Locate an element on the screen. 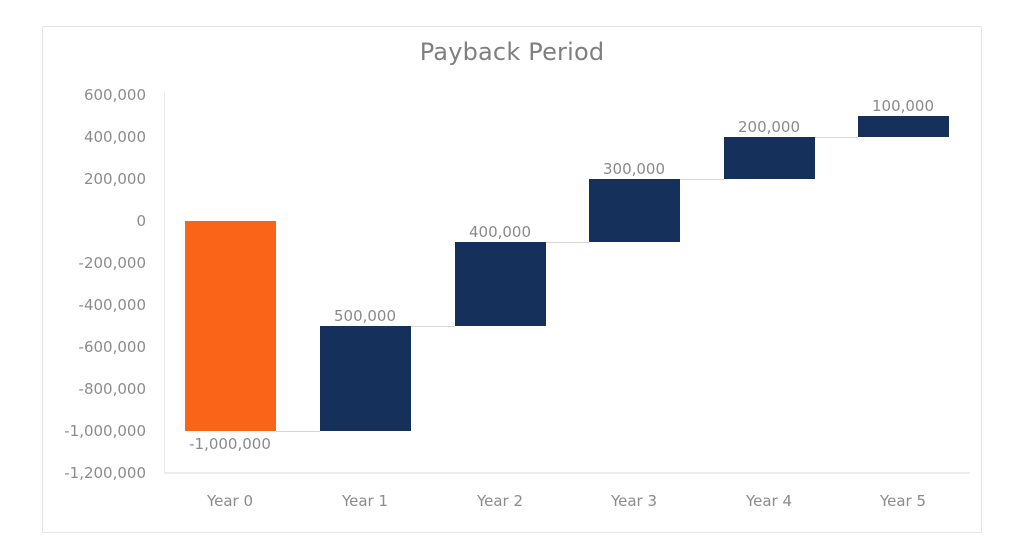 The height and width of the screenshot is (556, 1024). y-tick-label: -800,000 is located at coordinates (112, 389).